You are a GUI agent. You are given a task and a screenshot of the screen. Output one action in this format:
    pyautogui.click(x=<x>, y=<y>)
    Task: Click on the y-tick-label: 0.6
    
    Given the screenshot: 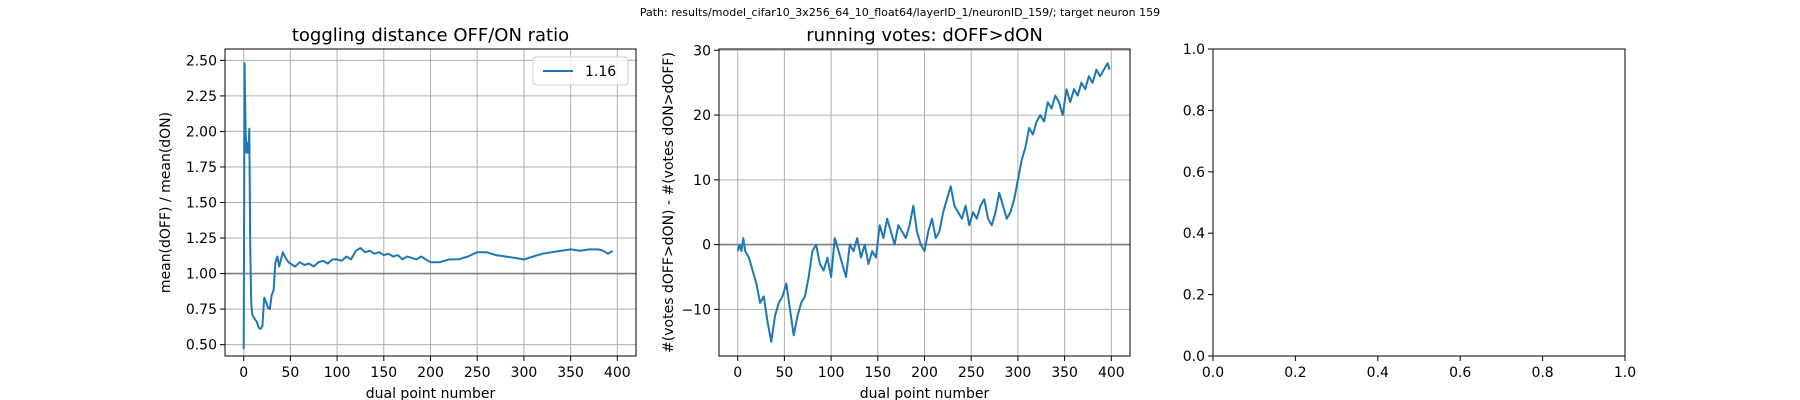 What is the action you would take?
    pyautogui.click(x=1194, y=173)
    